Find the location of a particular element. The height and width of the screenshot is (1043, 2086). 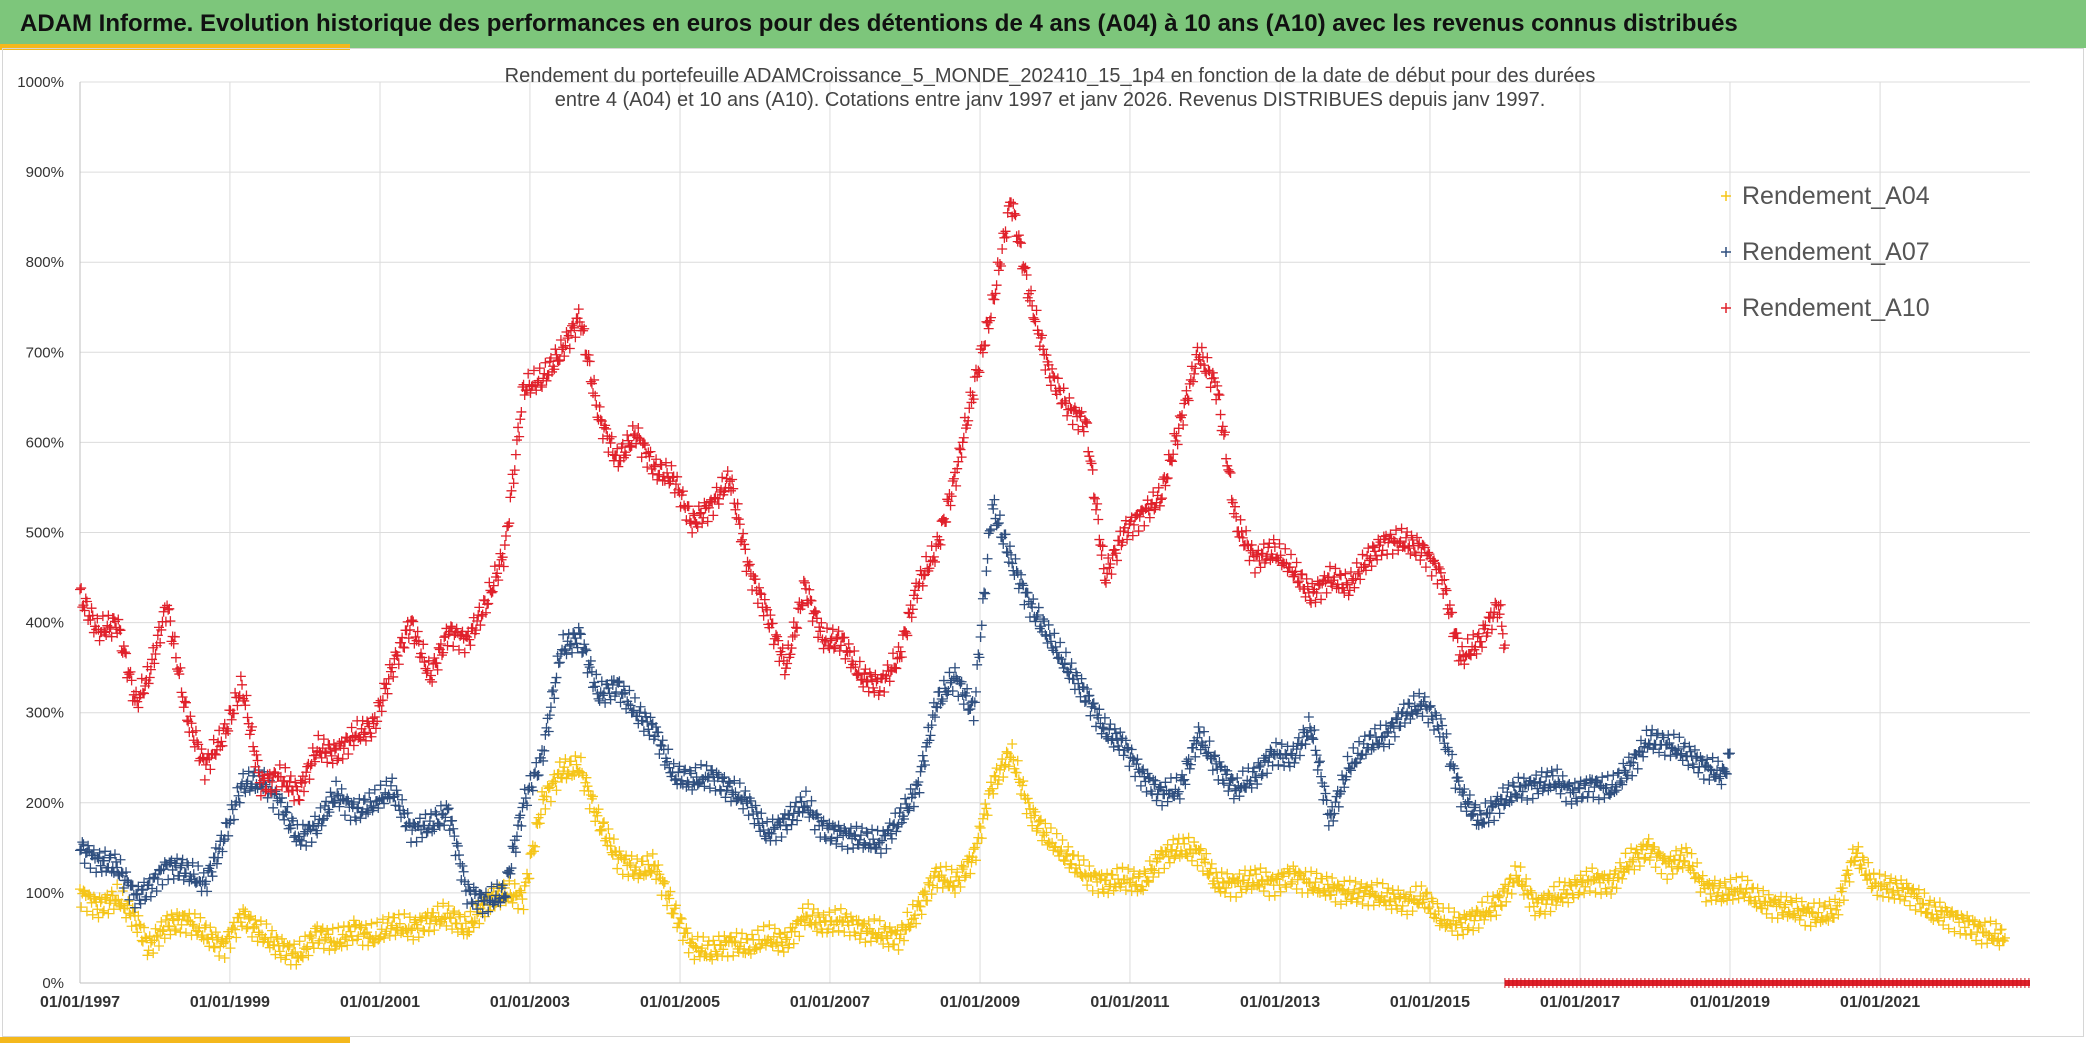

legend-label-a10: Rendement_A10 is located at coordinates (1836, 308).